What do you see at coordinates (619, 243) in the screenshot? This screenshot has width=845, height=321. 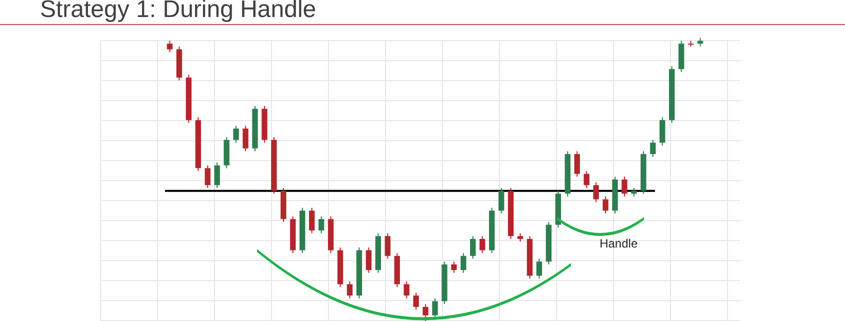 I see `annotation: Handle` at bounding box center [619, 243].